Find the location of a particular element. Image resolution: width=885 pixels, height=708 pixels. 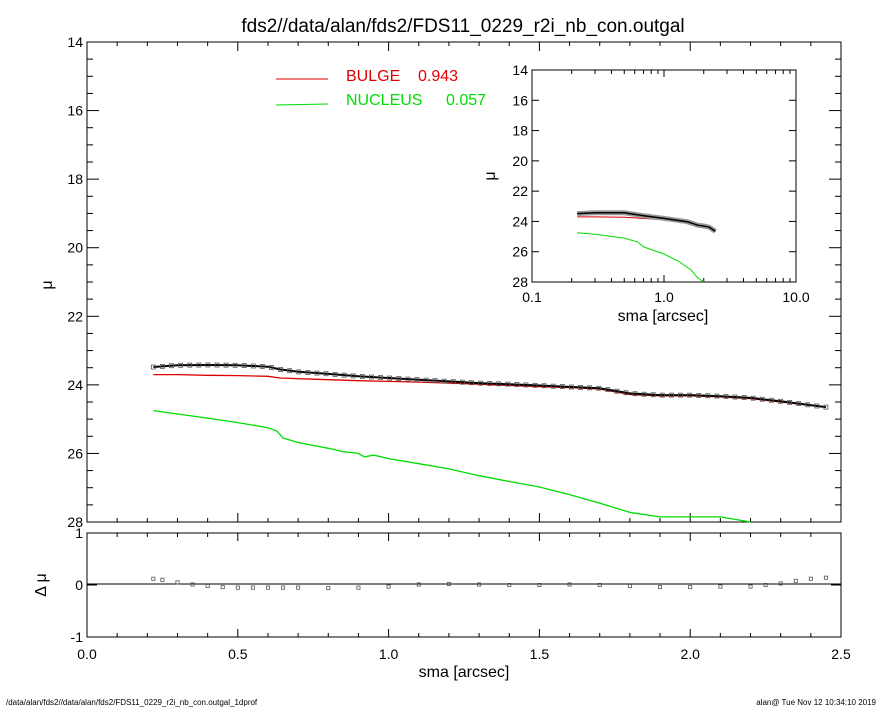

main-y-tick-label: 22 is located at coordinates (75, 316).